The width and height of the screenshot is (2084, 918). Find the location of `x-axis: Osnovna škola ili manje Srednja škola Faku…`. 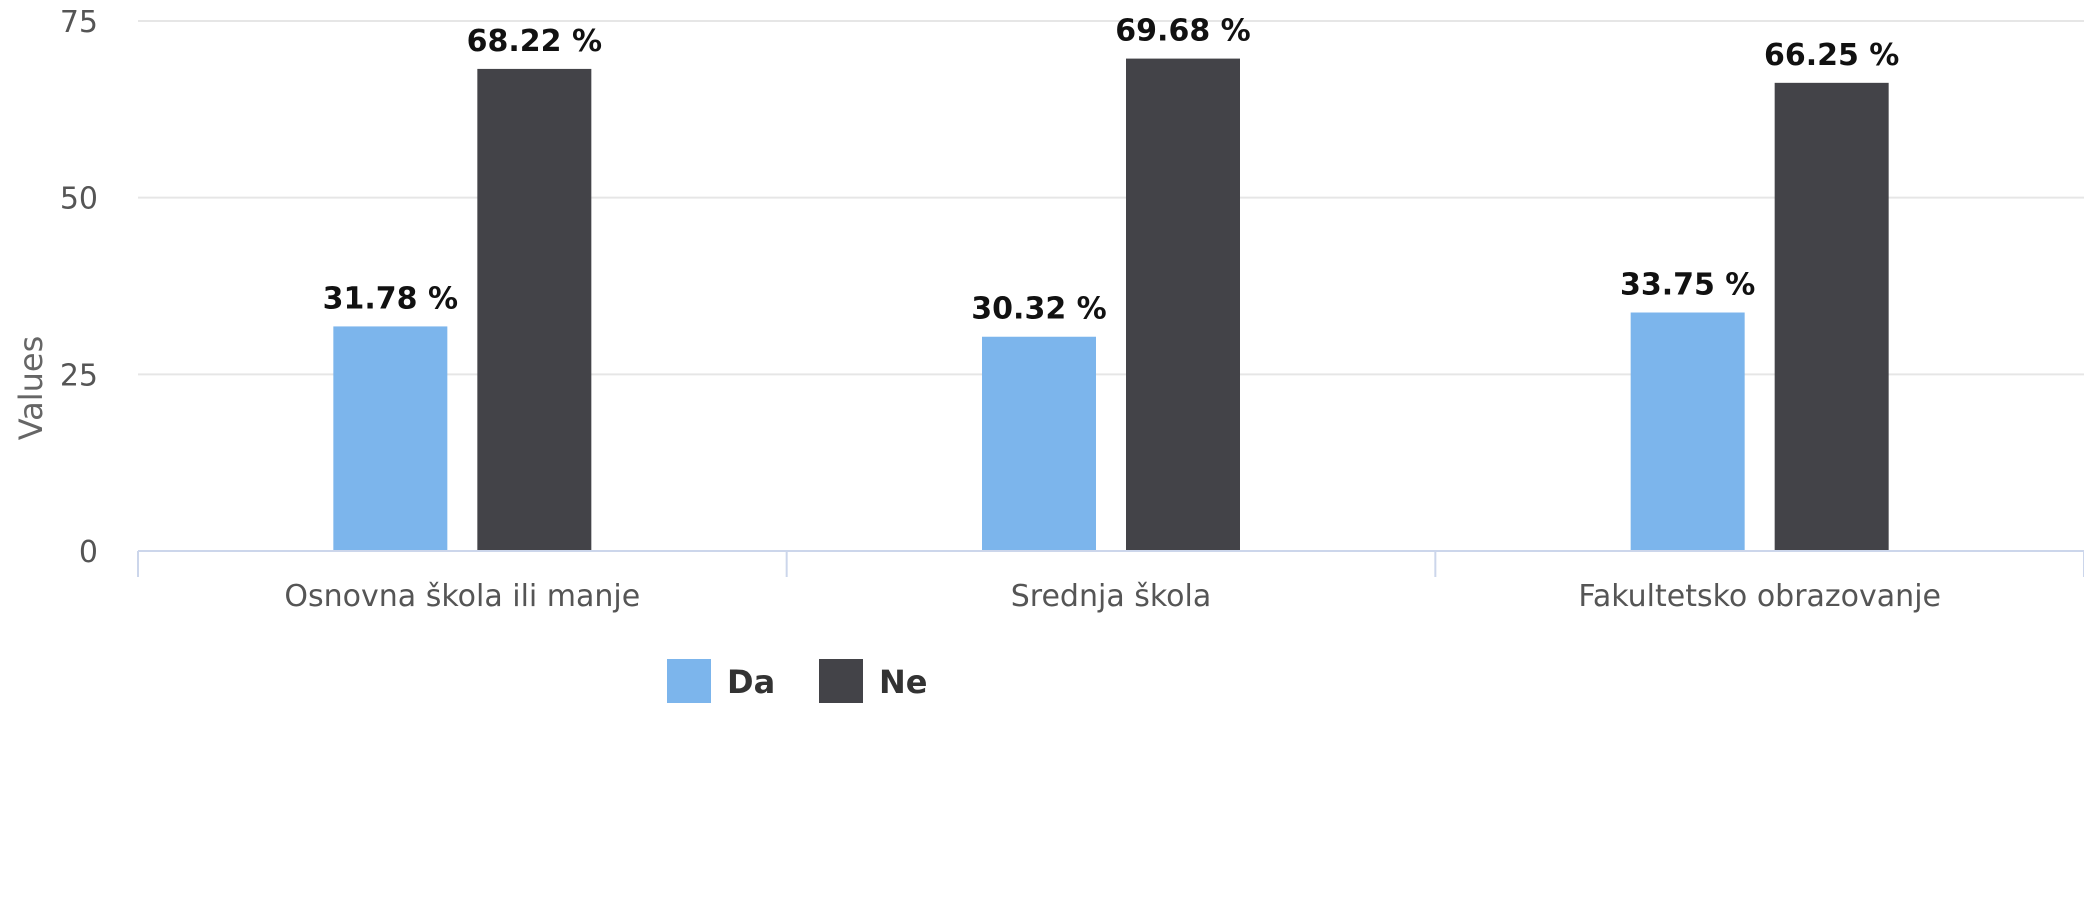

x-axis: Osnovna škola ili manje Srednja škola Faku… is located at coordinates (1110, 582).